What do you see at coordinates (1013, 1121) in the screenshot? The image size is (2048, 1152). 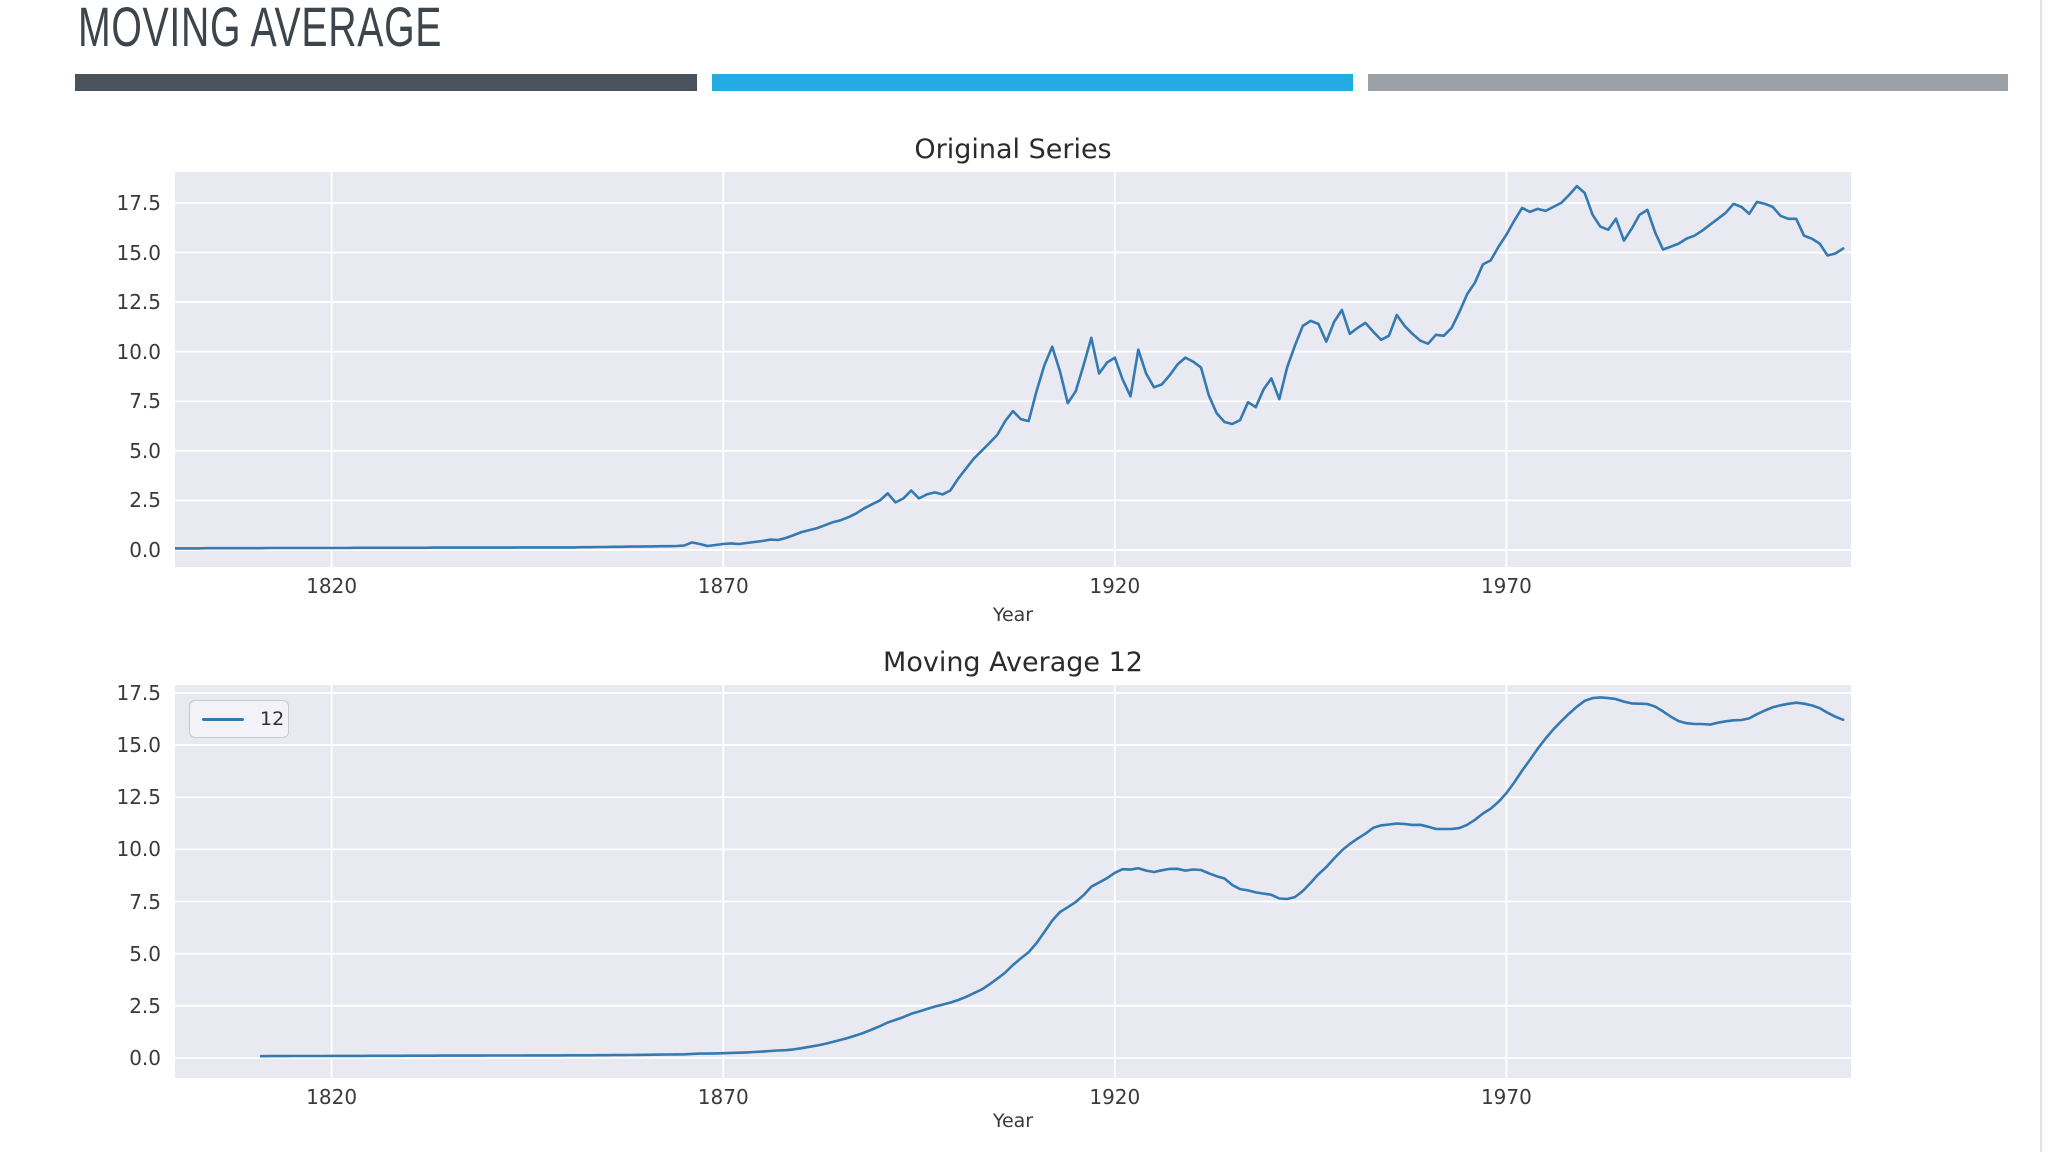 I see `x-axis-label-moving-average: Year` at bounding box center [1013, 1121].